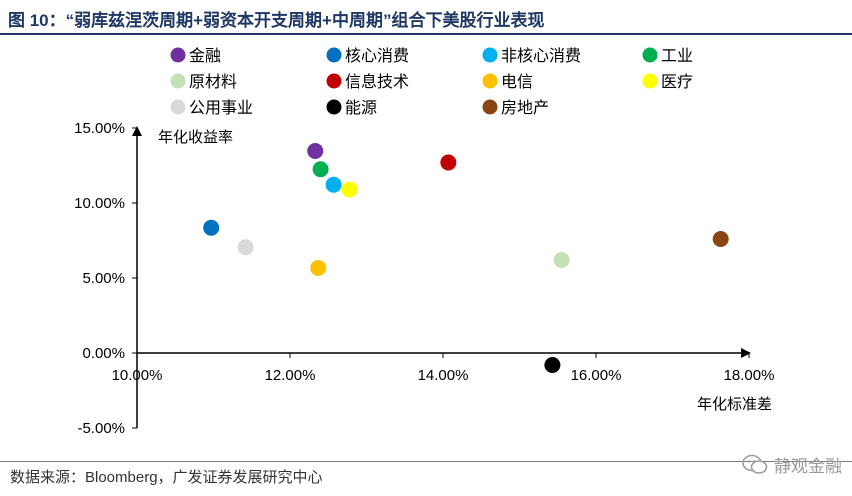 This screenshot has height=496, width=852. Describe the element at coordinates (103, 278) in the screenshot. I see `y-tick-label: 5.00%` at that location.